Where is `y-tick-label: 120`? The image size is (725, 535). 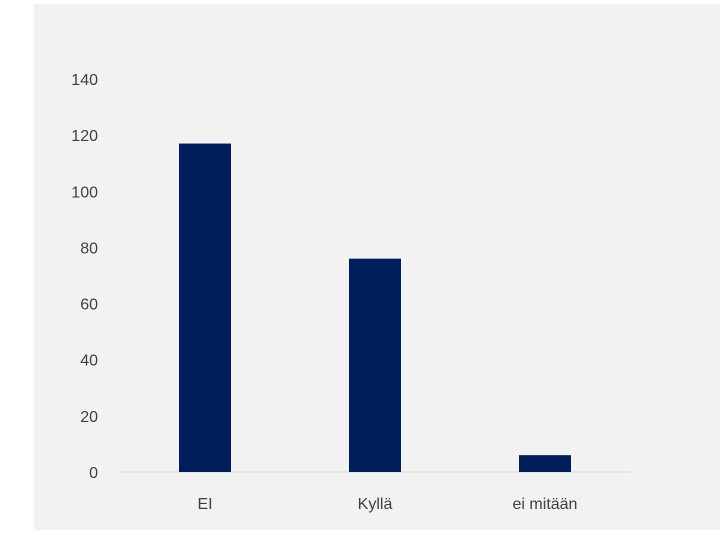
y-tick-label: 120 is located at coordinates (84, 136).